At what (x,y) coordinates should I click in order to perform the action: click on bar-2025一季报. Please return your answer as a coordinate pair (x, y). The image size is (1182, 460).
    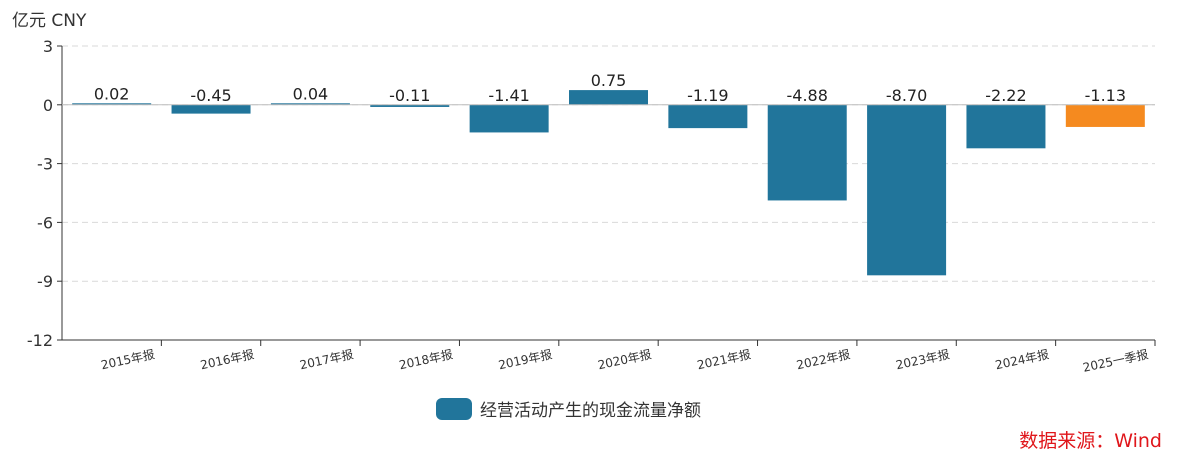
    Looking at the image, I should click on (1105, 115).